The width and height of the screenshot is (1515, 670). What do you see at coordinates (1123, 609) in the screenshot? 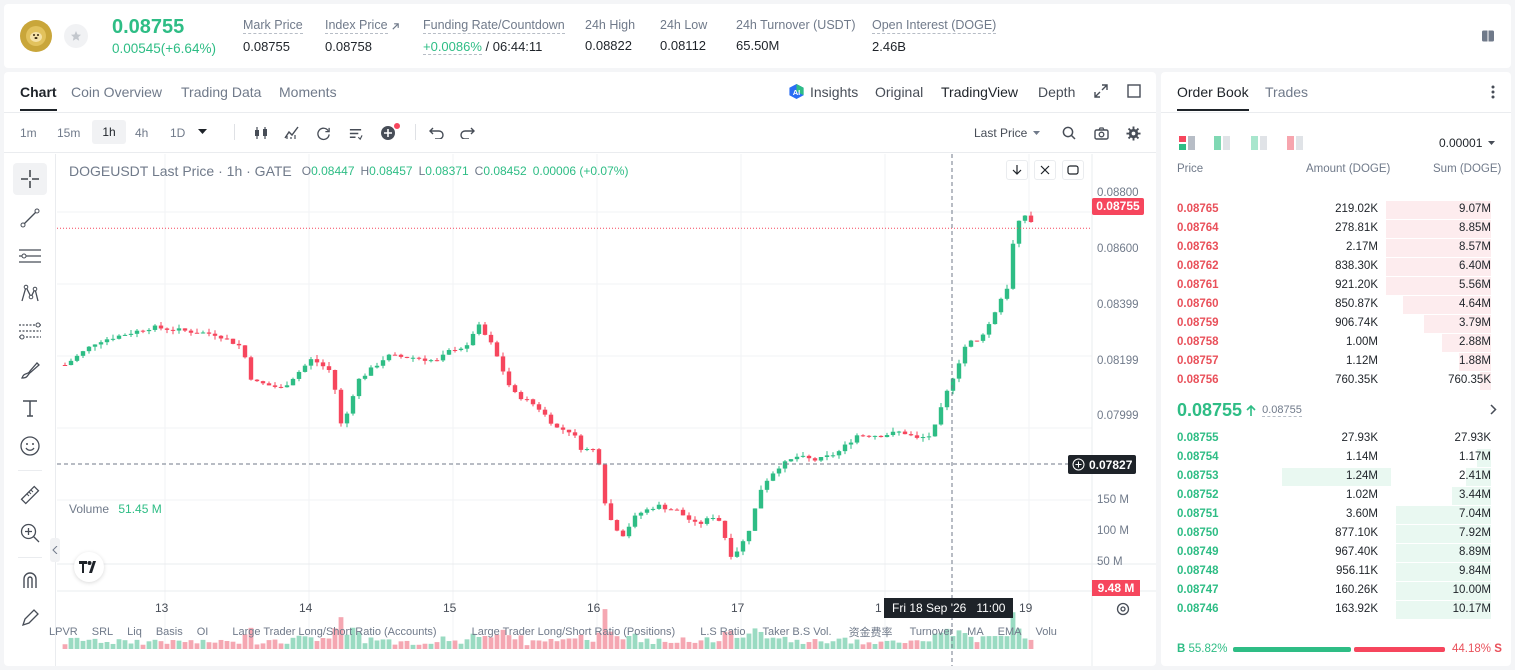
I see `chart-settings-icon` at bounding box center [1123, 609].